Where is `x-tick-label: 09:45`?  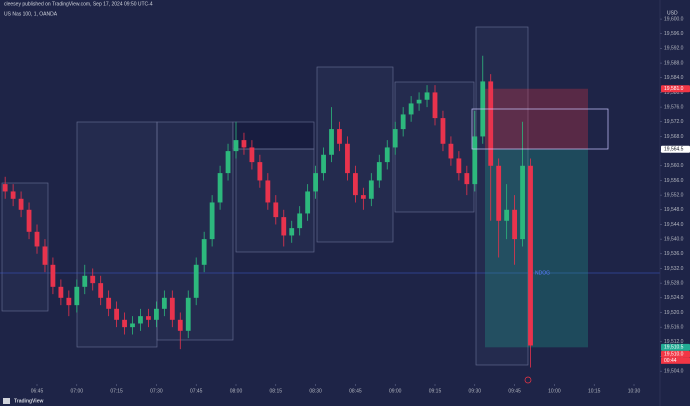 x-tick-label: 09:45 is located at coordinates (514, 391).